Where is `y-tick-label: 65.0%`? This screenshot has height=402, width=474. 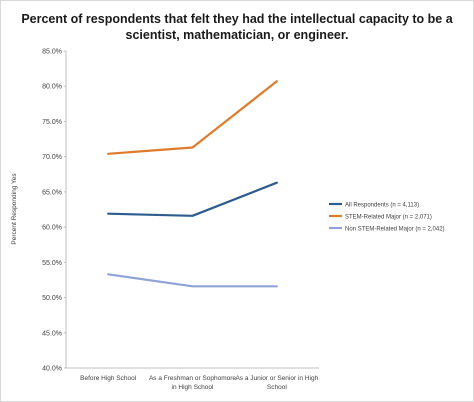
y-tick-label: 65.0% is located at coordinates (52, 192).